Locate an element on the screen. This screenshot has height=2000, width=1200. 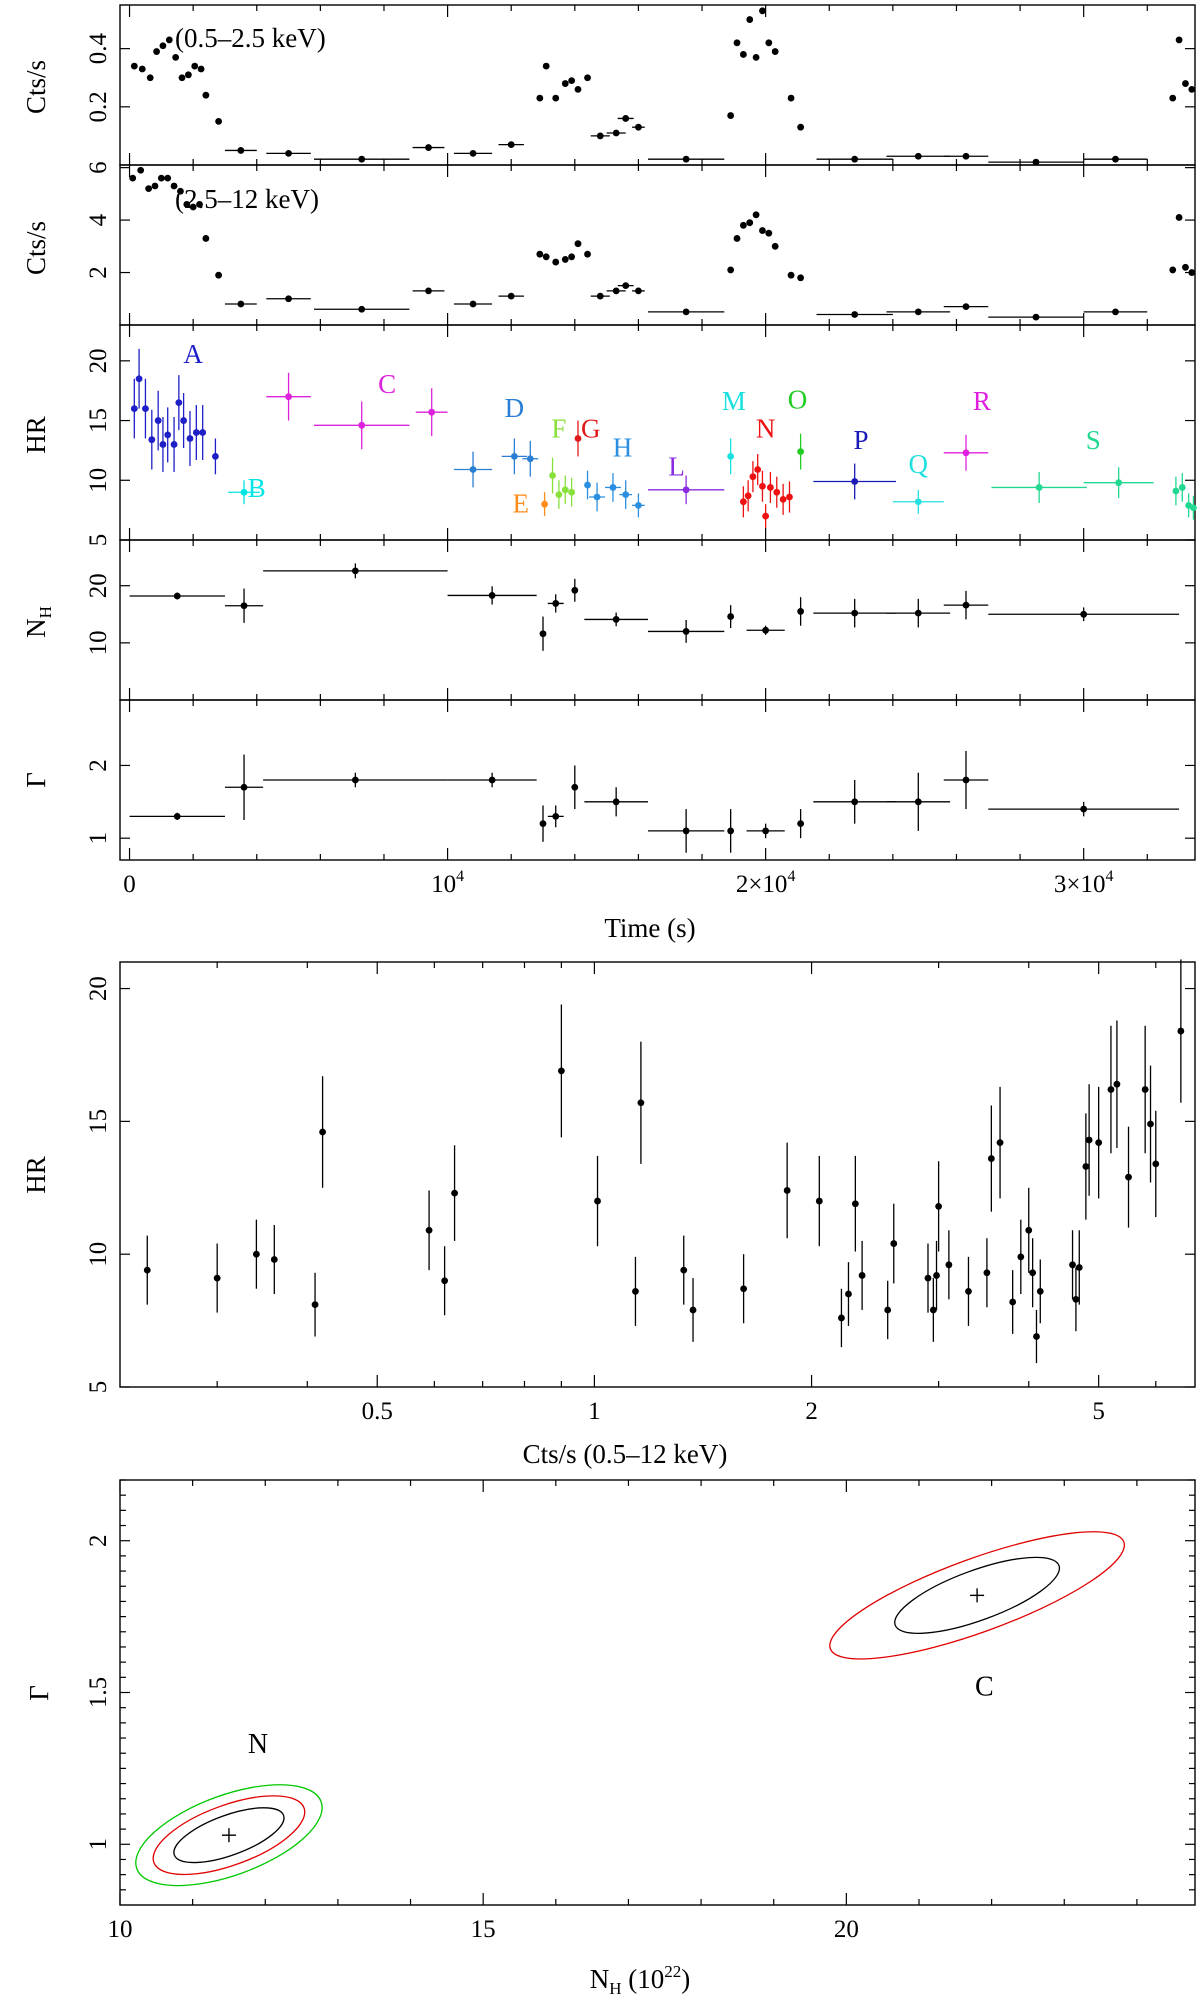
y-ticks: 5 10 15 20 is located at coordinates (640, 435).